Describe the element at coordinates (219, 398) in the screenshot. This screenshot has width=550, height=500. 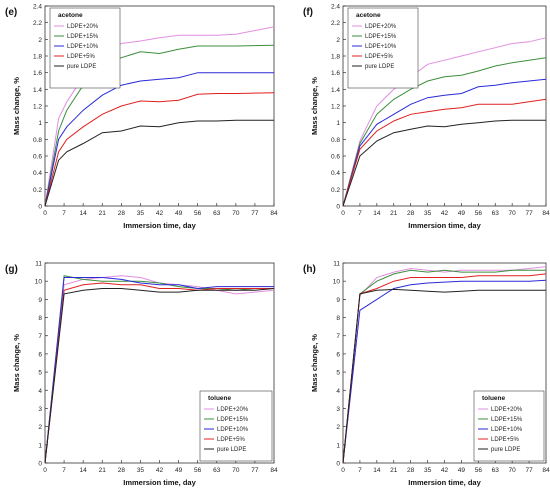
I see `legend-title: toluene` at that location.